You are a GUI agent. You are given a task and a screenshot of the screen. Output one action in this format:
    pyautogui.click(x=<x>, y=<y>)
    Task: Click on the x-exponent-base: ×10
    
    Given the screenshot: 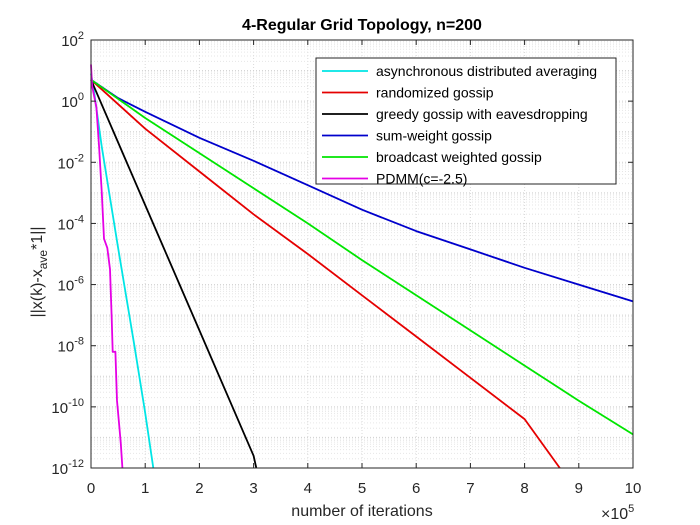 What is the action you would take?
    pyautogui.click(x=614, y=514)
    